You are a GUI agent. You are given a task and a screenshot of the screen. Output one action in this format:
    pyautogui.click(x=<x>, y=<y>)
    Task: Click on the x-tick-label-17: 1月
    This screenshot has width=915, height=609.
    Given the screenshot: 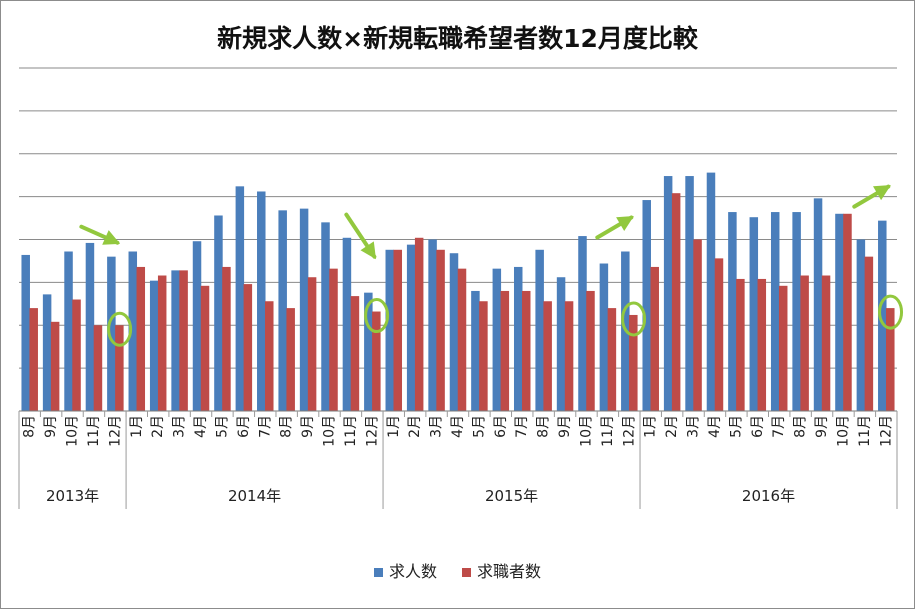 What is the action you would take?
    pyautogui.click(x=394, y=426)
    